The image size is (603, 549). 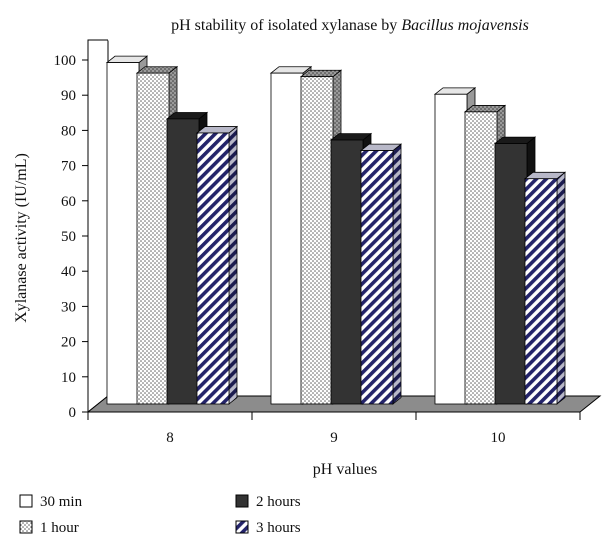 What do you see at coordinates (65, 61) in the screenshot?
I see `y-tick-label: 100` at bounding box center [65, 61].